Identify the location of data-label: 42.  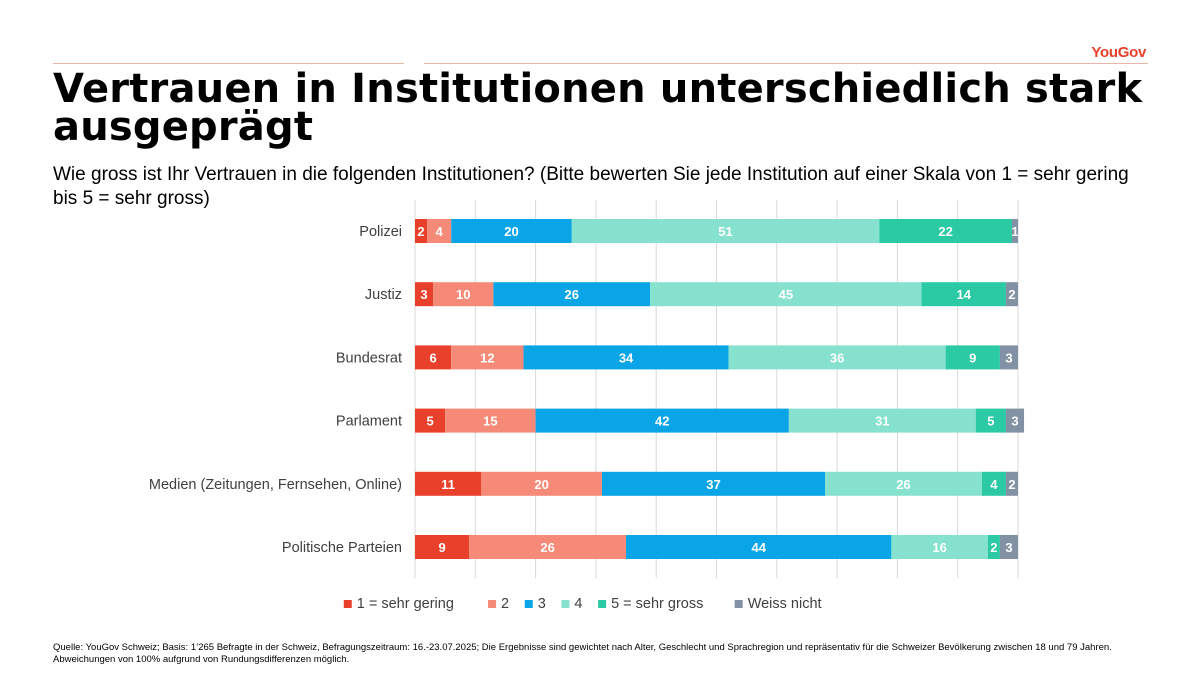
(662, 421).